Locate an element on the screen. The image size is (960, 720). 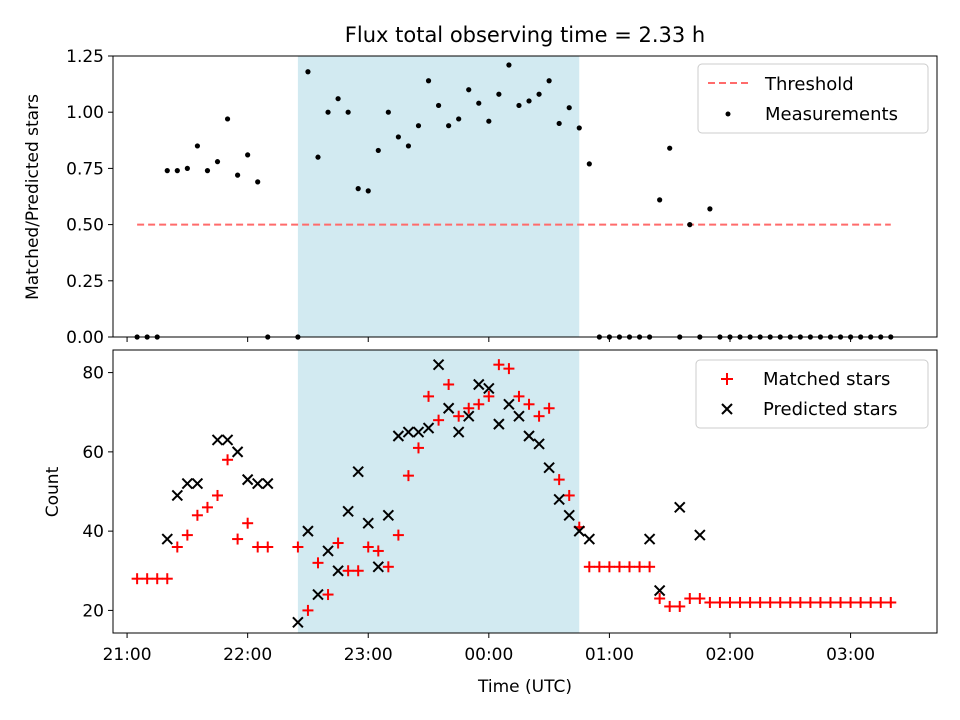
legend-predicted-label: Predicted stars is located at coordinates (830, 409).